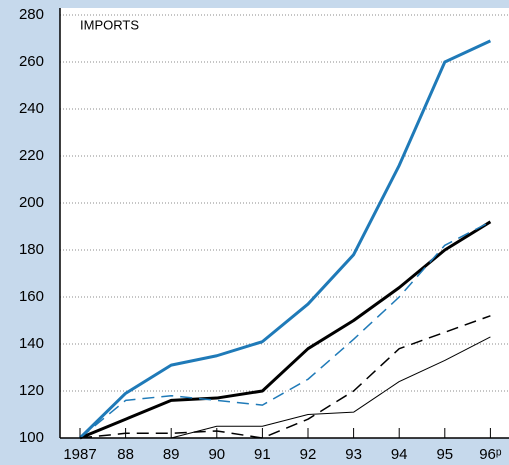 Image resolution: width=509 pixels, height=465 pixels. I want to click on x-tick-label: 90, so click(216, 454).